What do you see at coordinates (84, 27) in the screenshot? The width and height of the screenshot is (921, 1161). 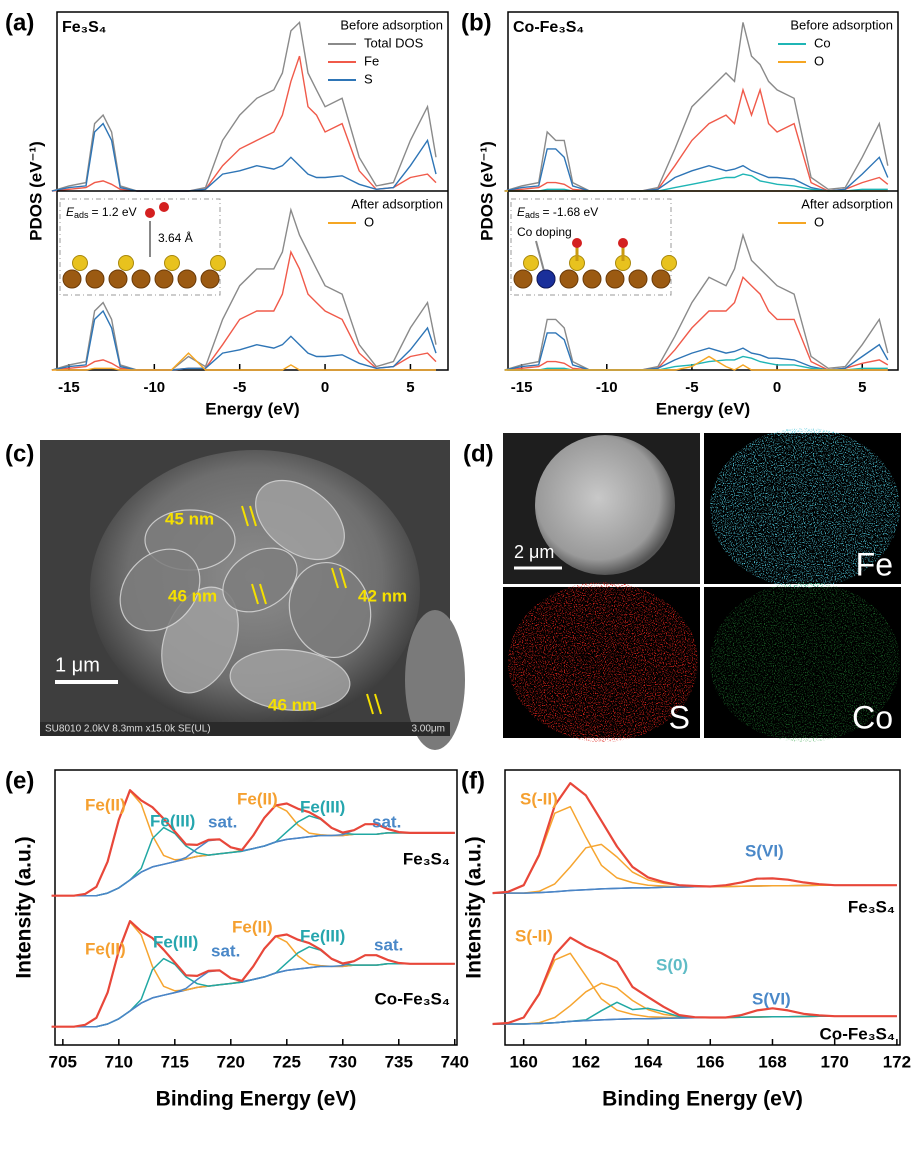 I see `sample-label: Fe₃S₄` at bounding box center [84, 27].